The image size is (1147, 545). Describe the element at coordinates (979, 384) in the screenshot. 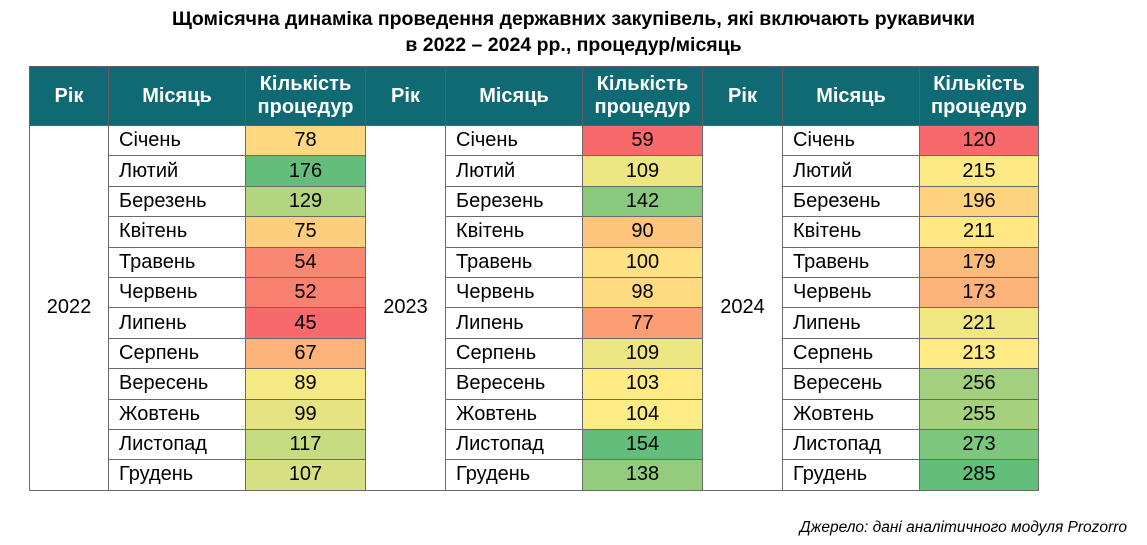

I see `count-cell: 256` at that location.